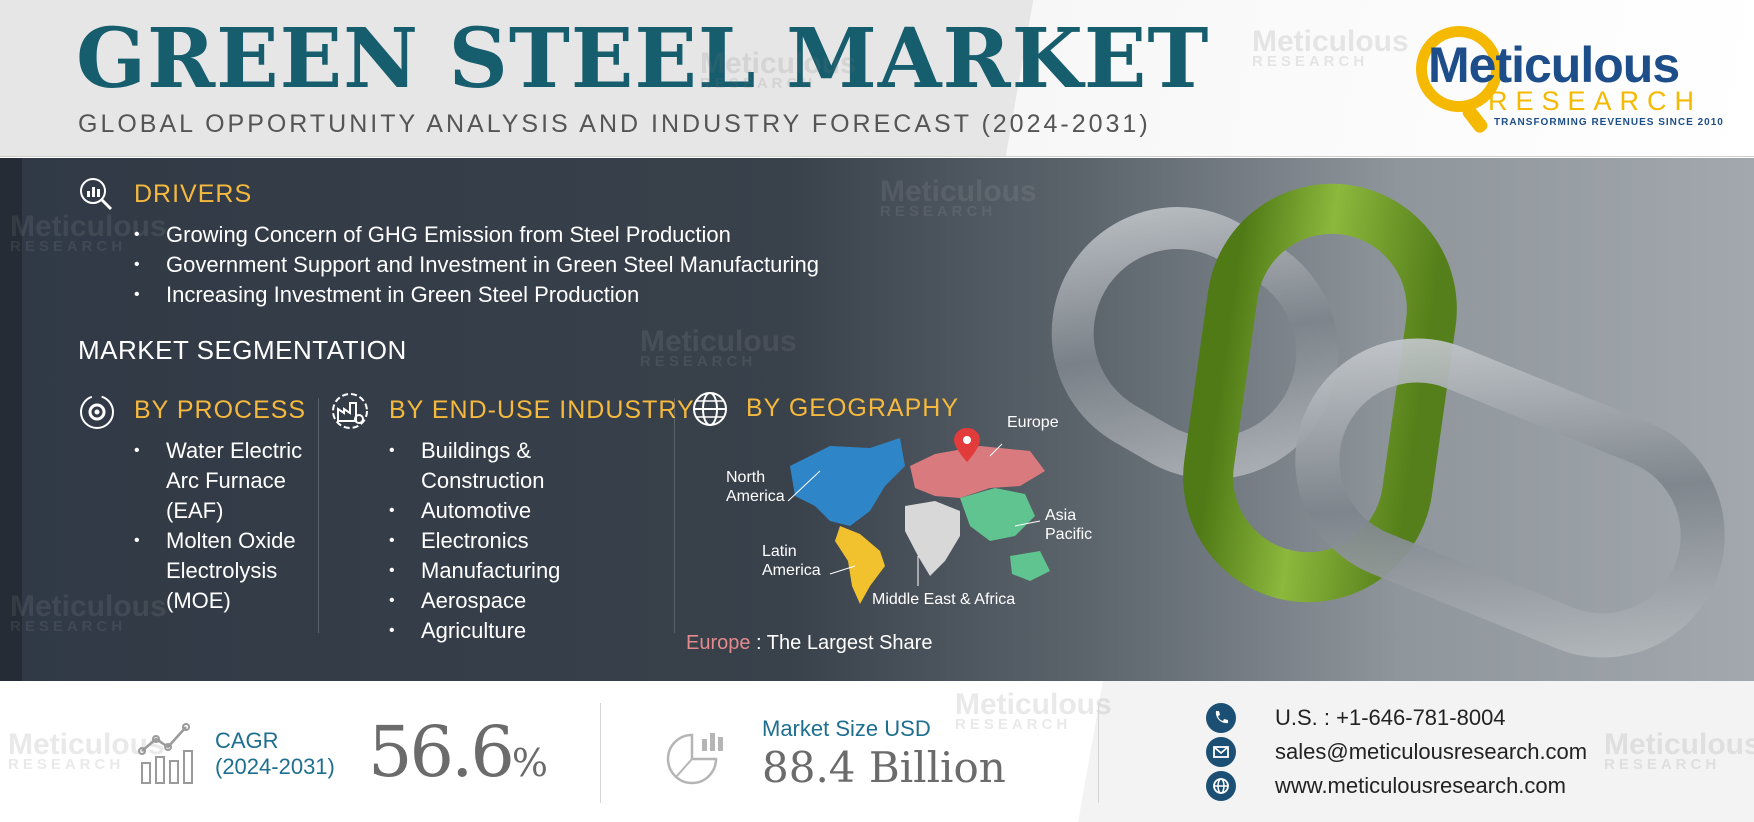  Describe the element at coordinates (165, 753) in the screenshot. I see `growth-chart-icon` at that location.